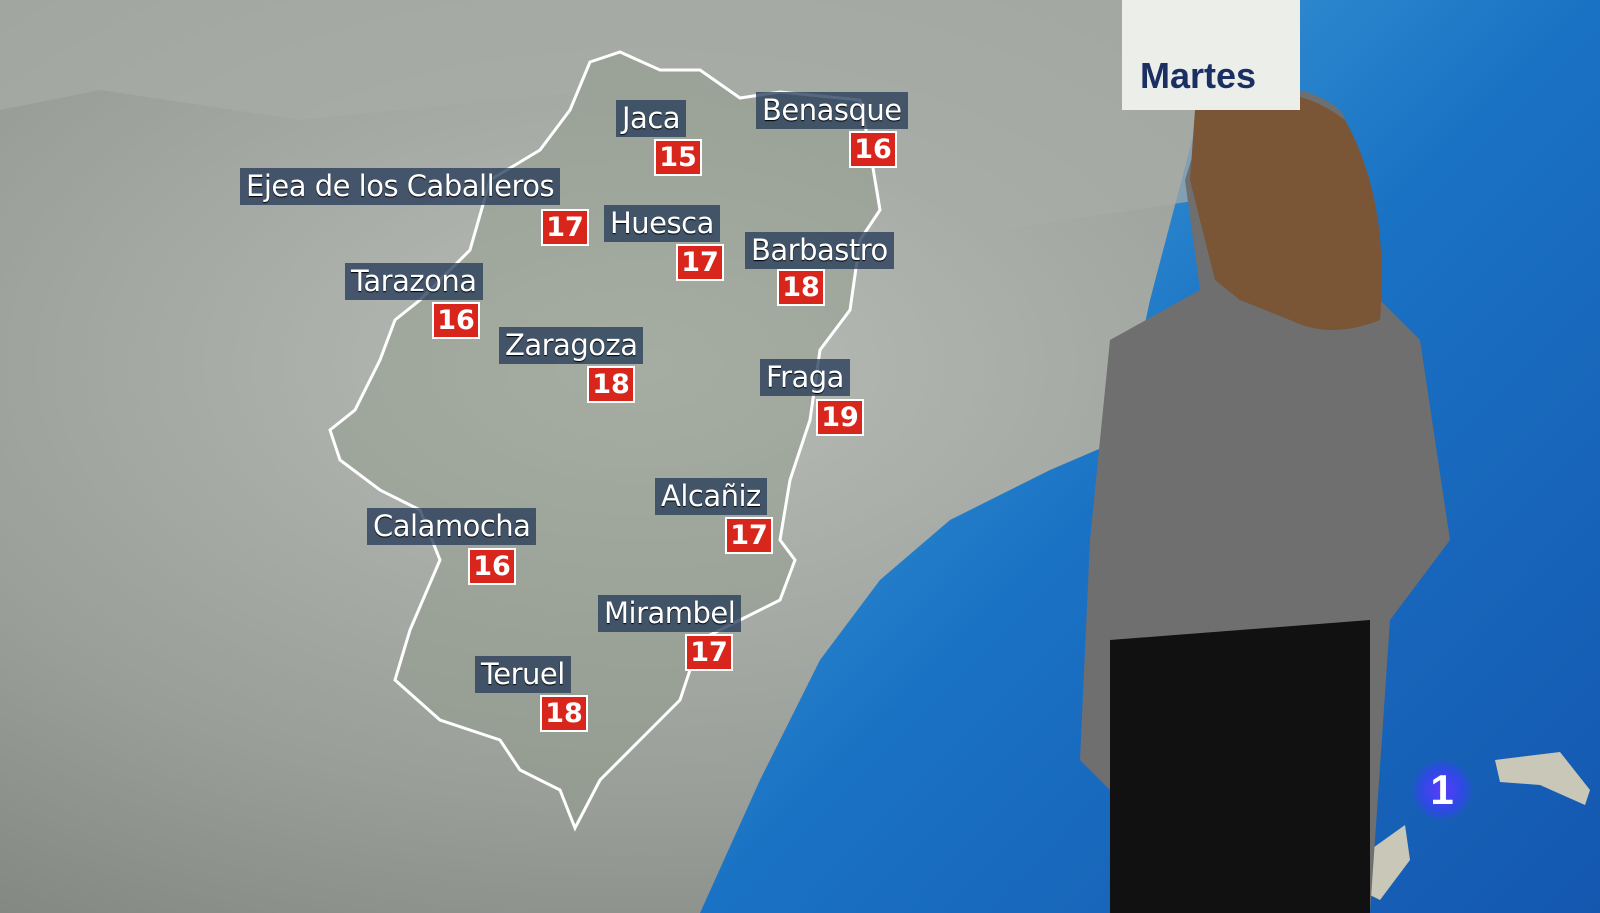 This screenshot has height=913, width=1600. What do you see at coordinates (1240, 766) in the screenshot?
I see `presenter-skirt` at bounding box center [1240, 766].